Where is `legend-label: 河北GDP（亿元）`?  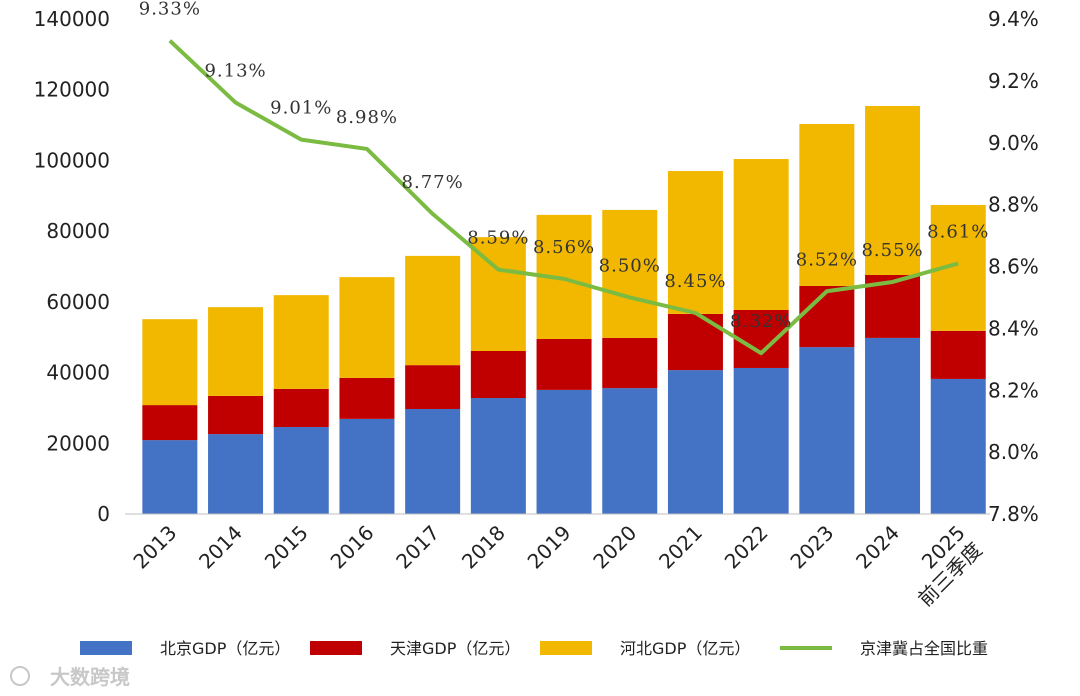
legend-label: 河北GDP（亿元） is located at coordinates (685, 648).